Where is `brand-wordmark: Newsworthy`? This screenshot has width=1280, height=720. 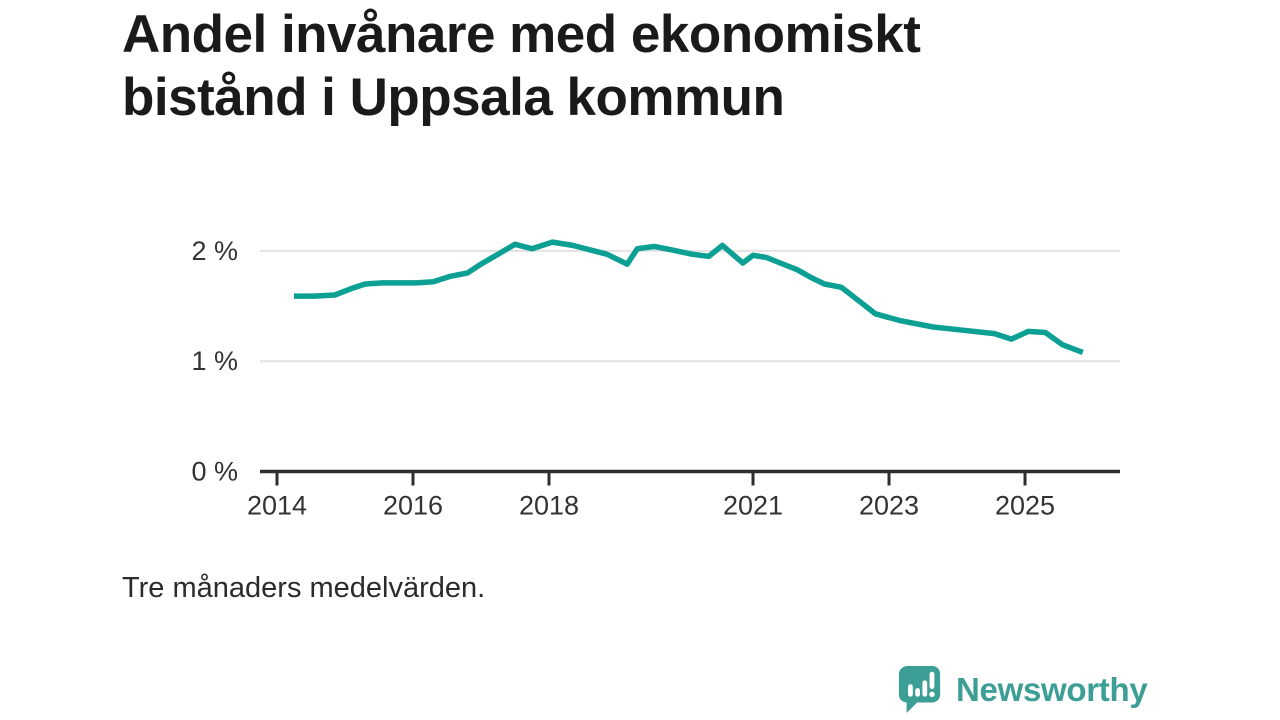 brand-wordmark: Newsworthy is located at coordinates (1052, 689).